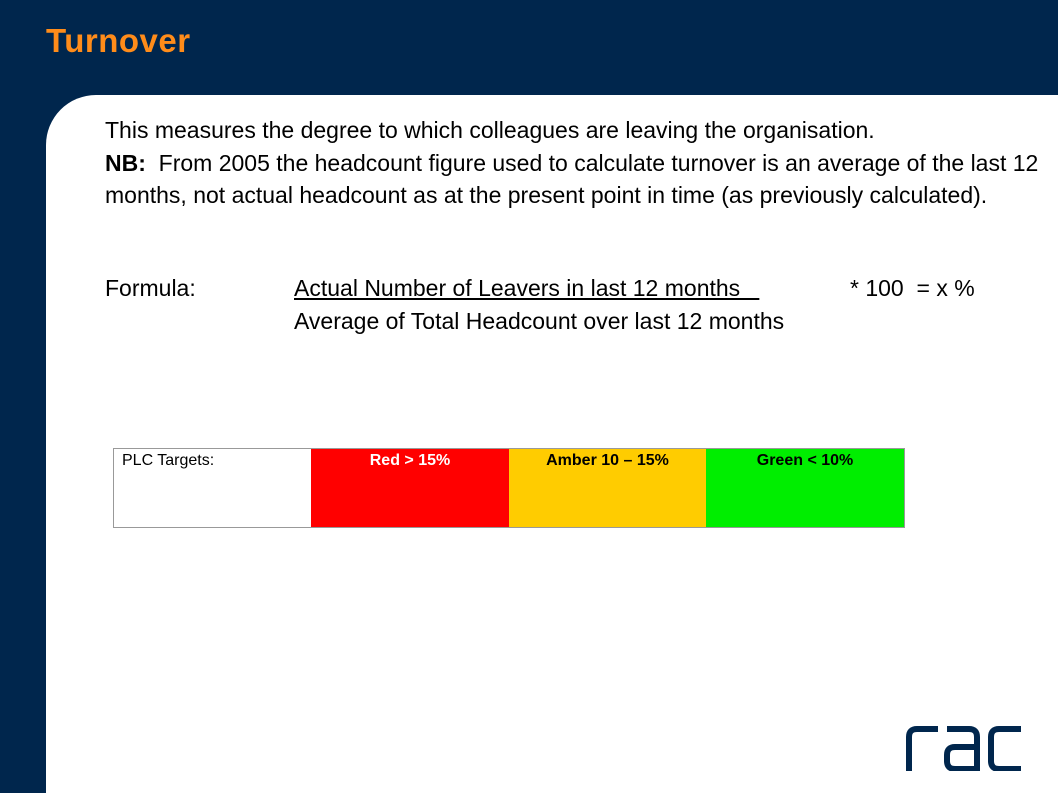 This screenshot has height=793, width=1058. Describe the element at coordinates (607, 488) in the screenshot. I see `target-amber: Amber 10 – 15%` at that location.